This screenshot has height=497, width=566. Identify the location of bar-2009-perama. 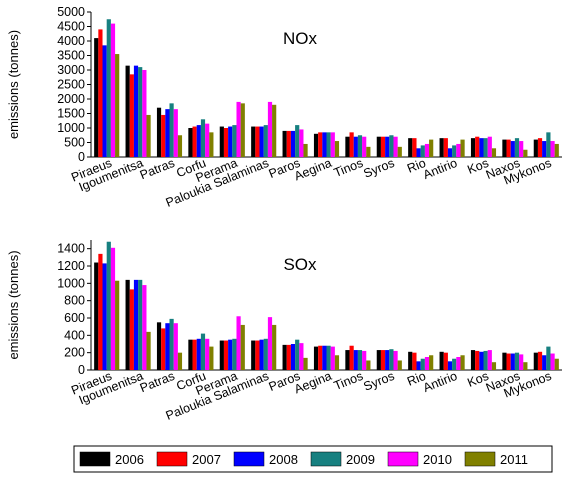
(234, 354).